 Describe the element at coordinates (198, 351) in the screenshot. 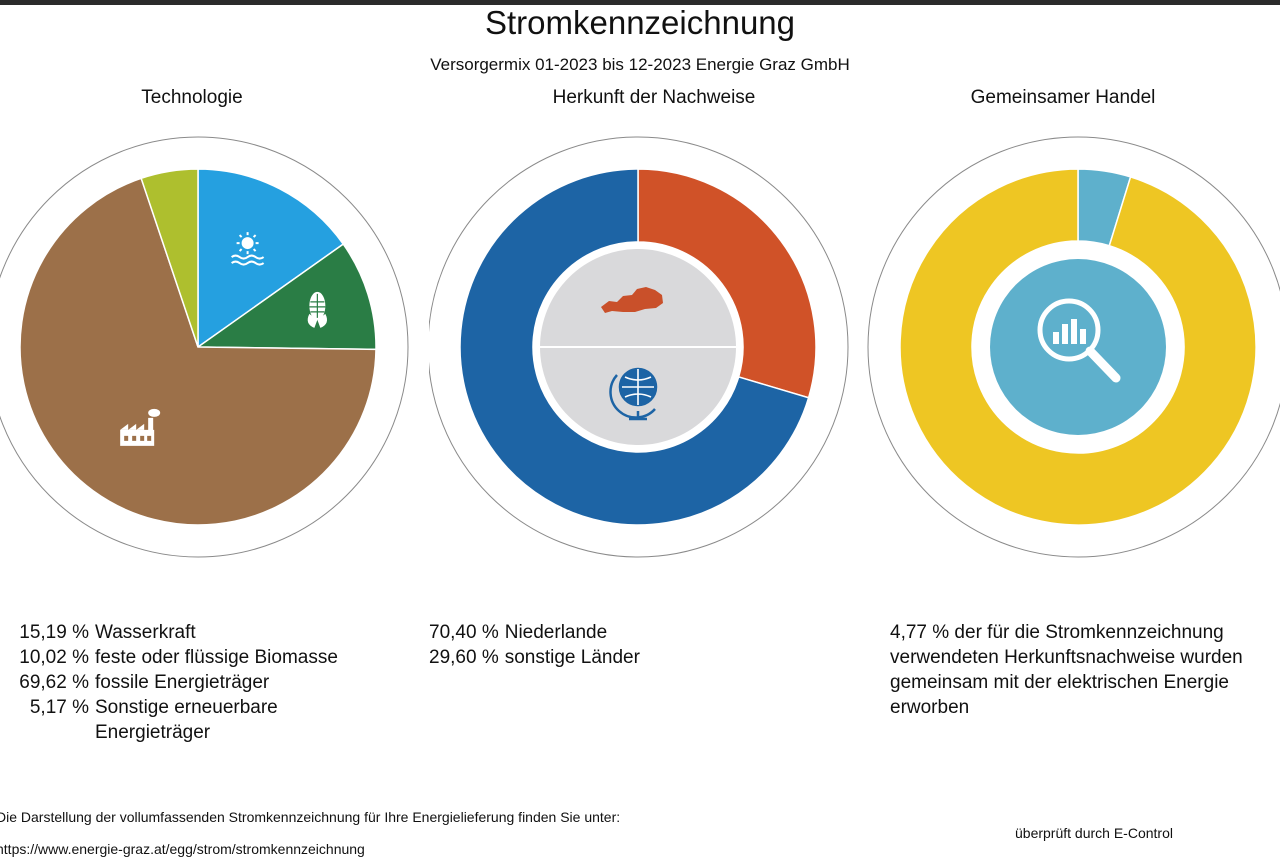

I see `pie-slice-fossile-energieträger` at that location.